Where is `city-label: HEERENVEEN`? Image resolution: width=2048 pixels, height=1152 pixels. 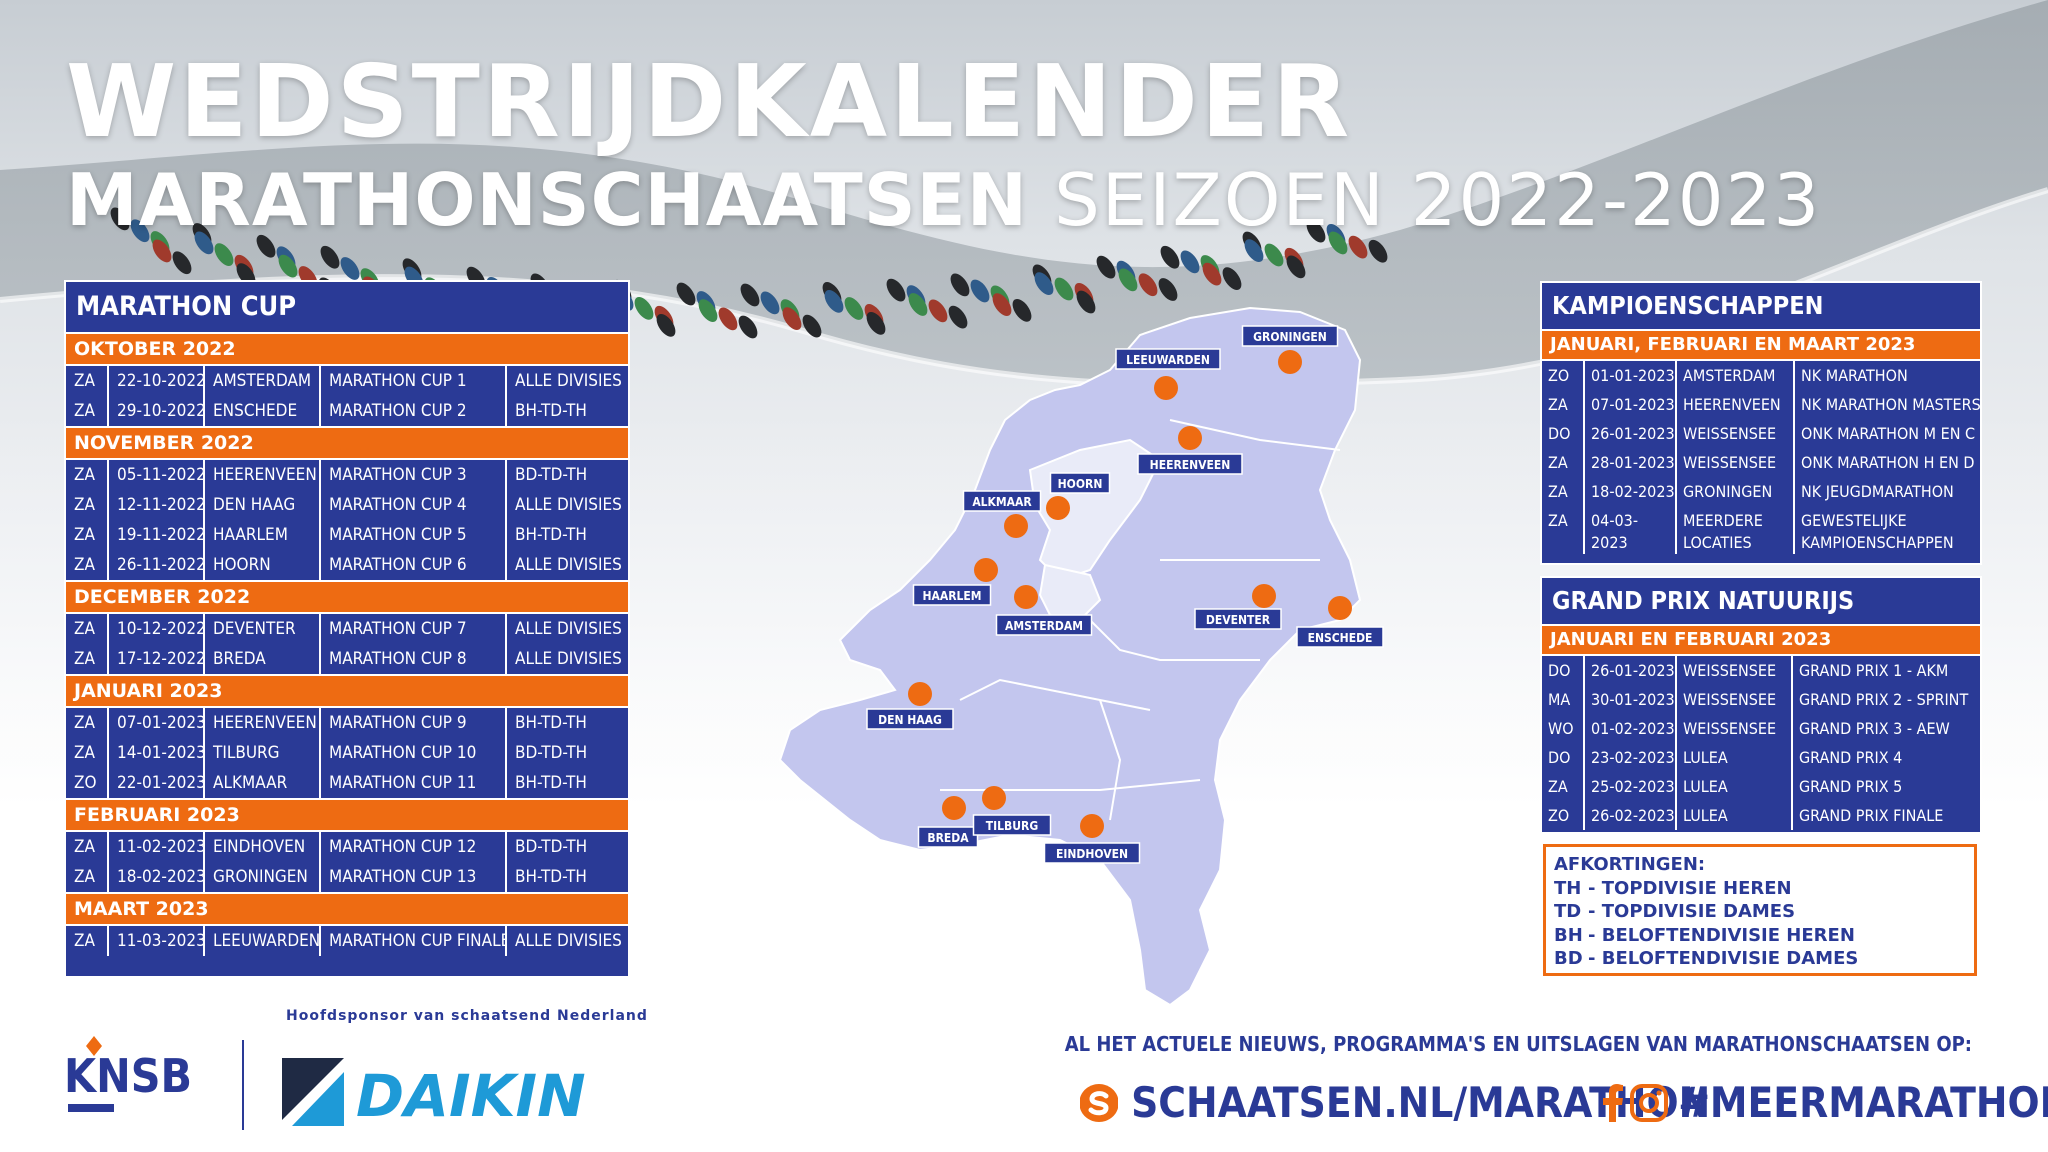 city-label: HEERENVEEN is located at coordinates (1190, 465).